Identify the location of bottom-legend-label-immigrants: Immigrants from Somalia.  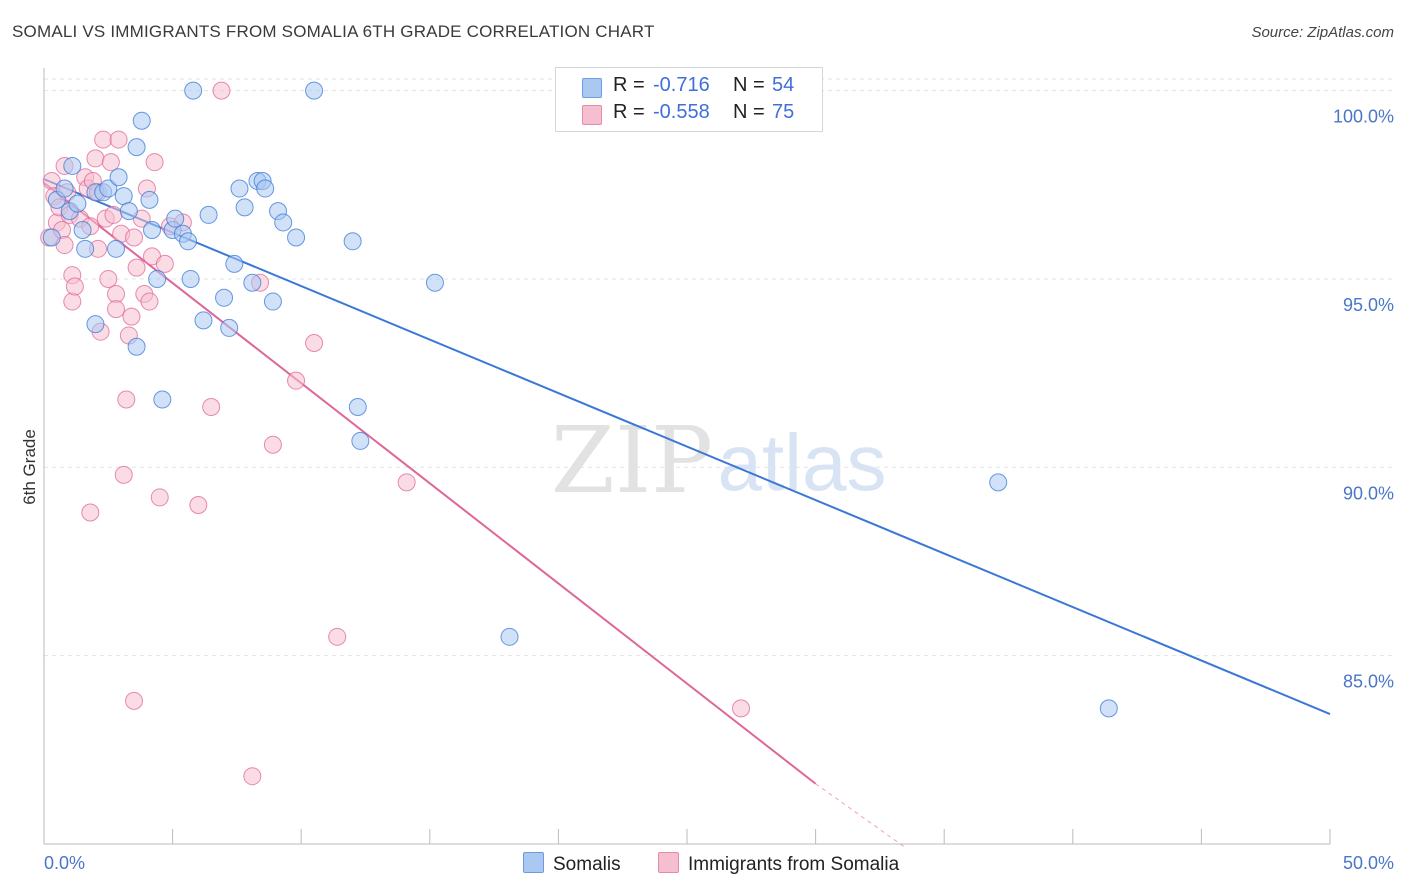
(794, 864).